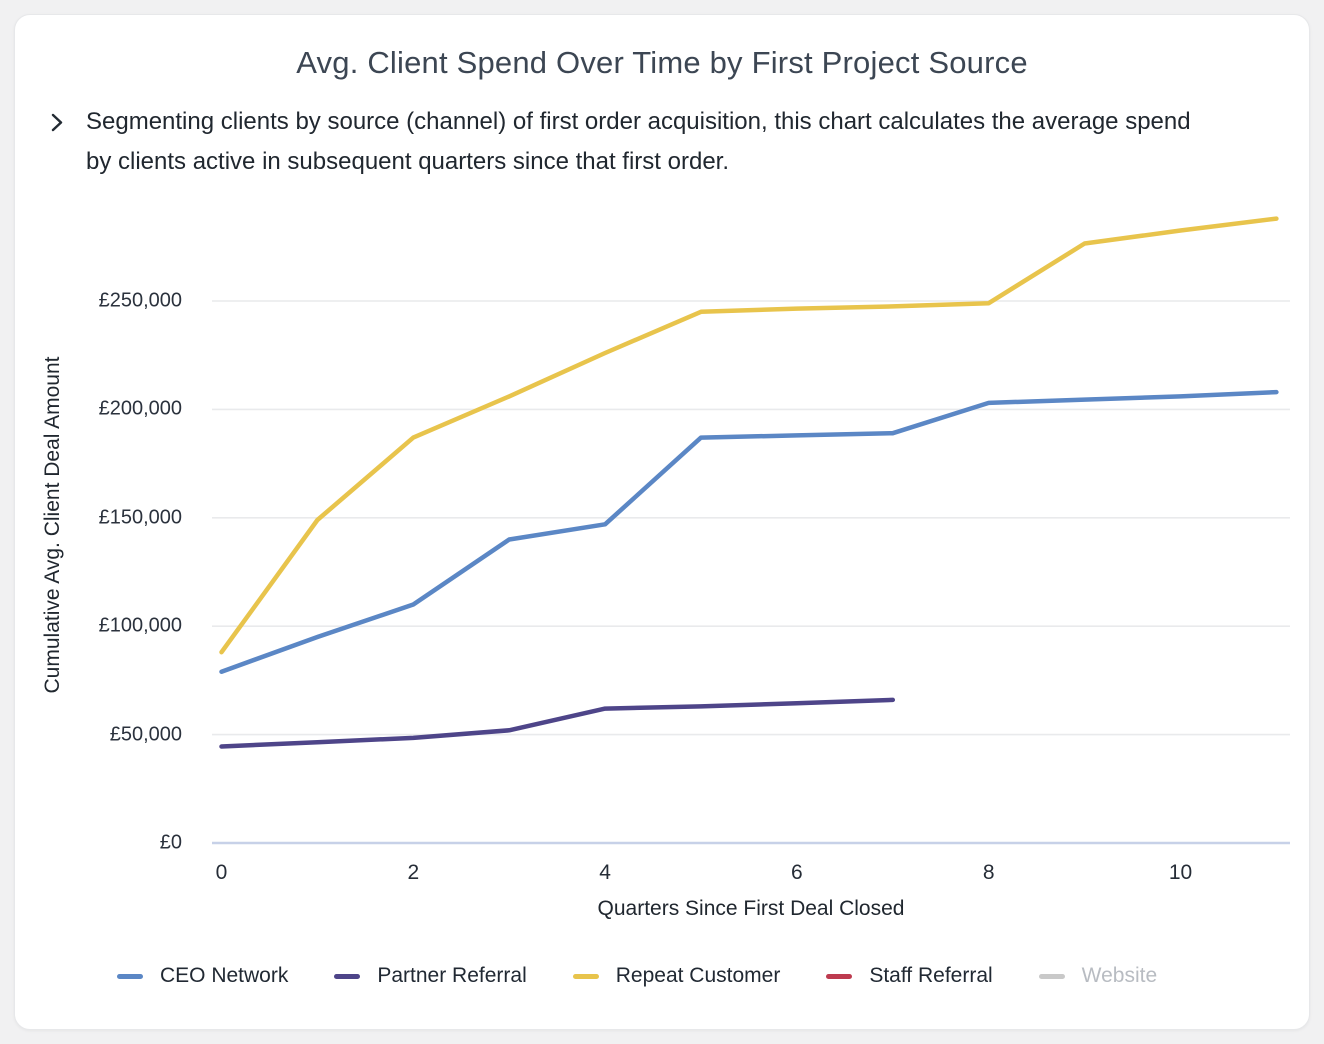  Describe the element at coordinates (145, 734) in the screenshot. I see `y-tick-label: £50,000` at that location.